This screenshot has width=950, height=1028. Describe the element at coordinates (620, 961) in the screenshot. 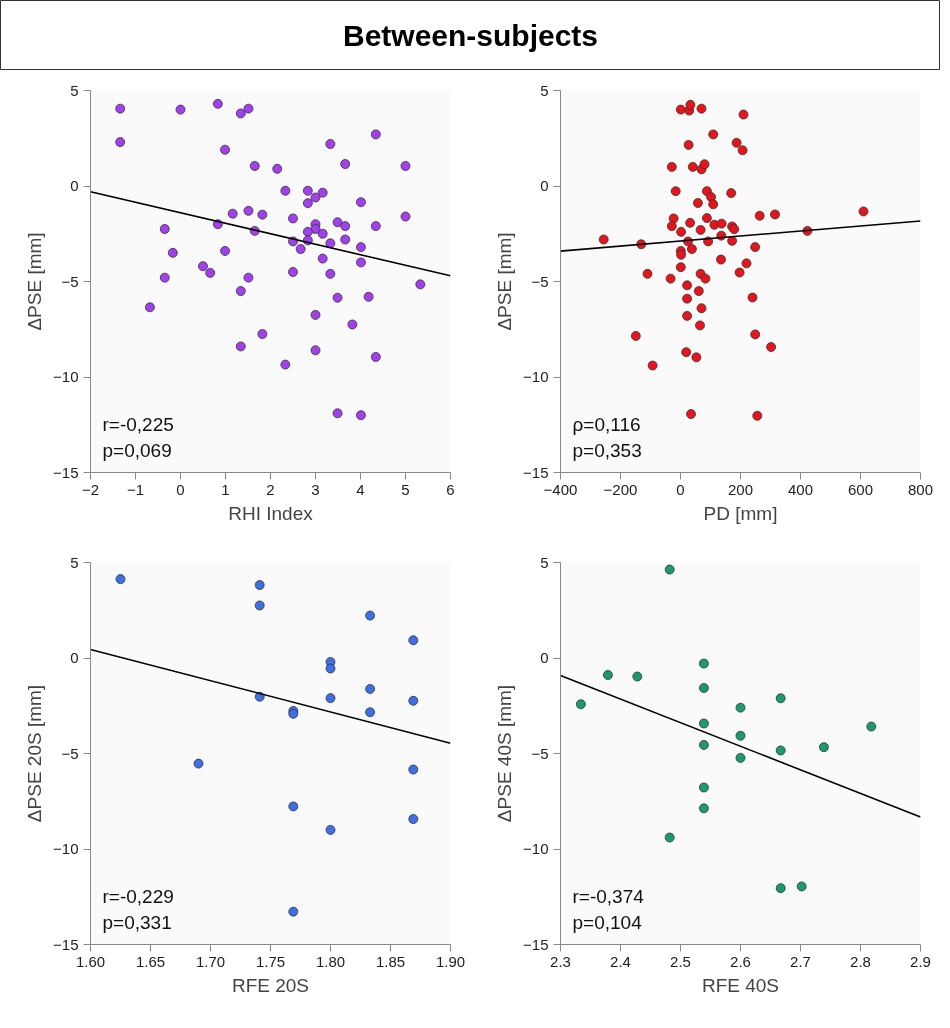

I see `x-tick-label: 2.4` at that location.